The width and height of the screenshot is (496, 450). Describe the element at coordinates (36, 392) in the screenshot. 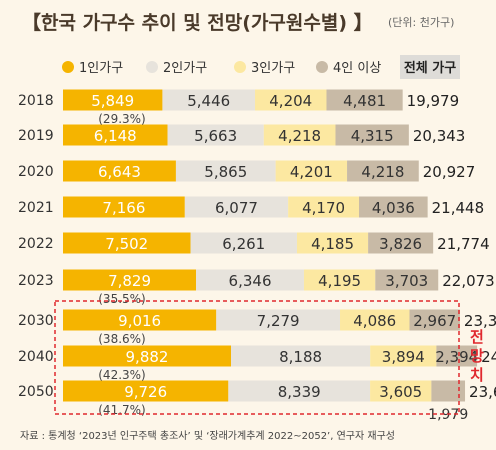

I see `year-label: 2050` at that location.